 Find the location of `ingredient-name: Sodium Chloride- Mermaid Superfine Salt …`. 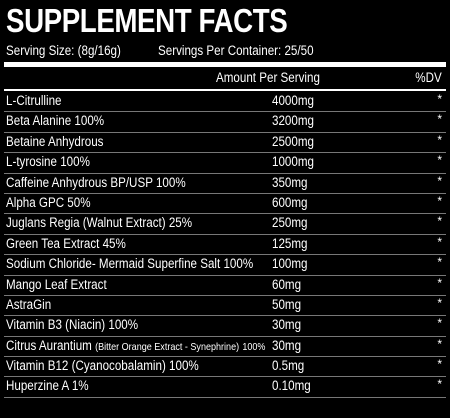

ingredient-name: Sodium Chloride- Mermaid Superfine Salt … is located at coordinates (129, 263).